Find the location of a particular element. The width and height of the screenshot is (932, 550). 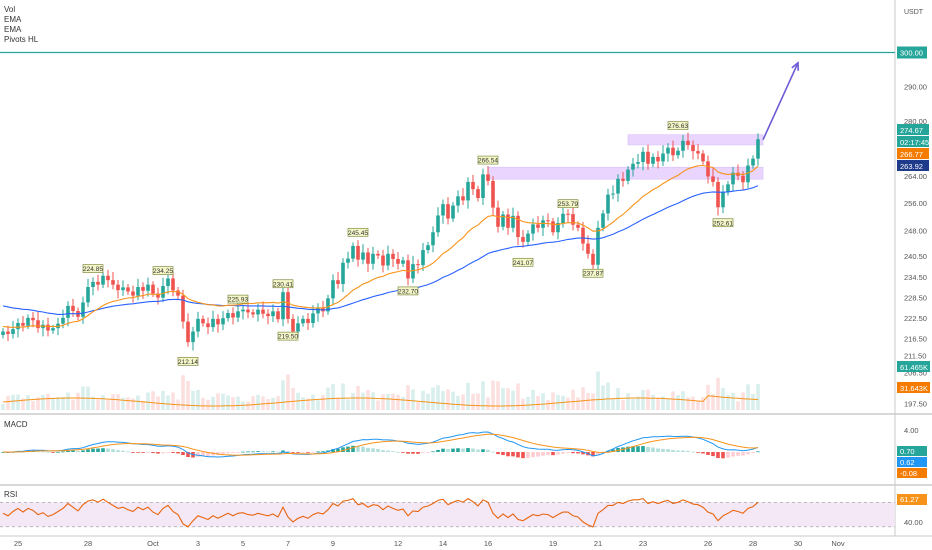

price-badge-text: 266.77 is located at coordinates (911, 154).